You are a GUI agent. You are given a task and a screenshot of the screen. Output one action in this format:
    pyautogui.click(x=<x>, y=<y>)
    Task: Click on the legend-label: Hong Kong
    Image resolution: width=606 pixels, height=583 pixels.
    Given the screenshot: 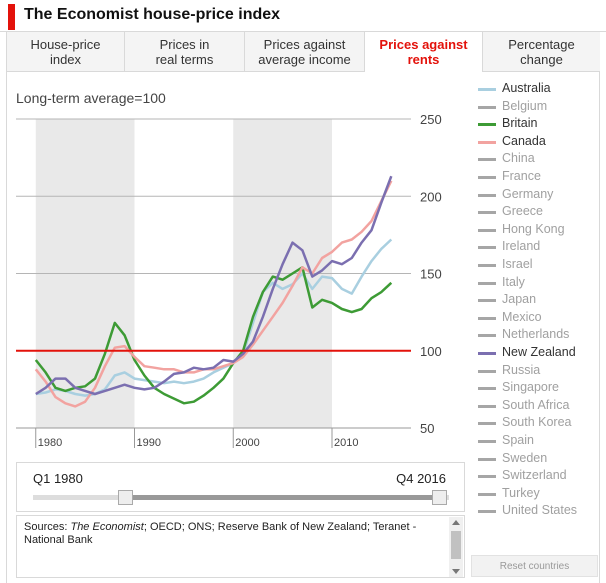 What is the action you would take?
    pyautogui.click(x=533, y=228)
    